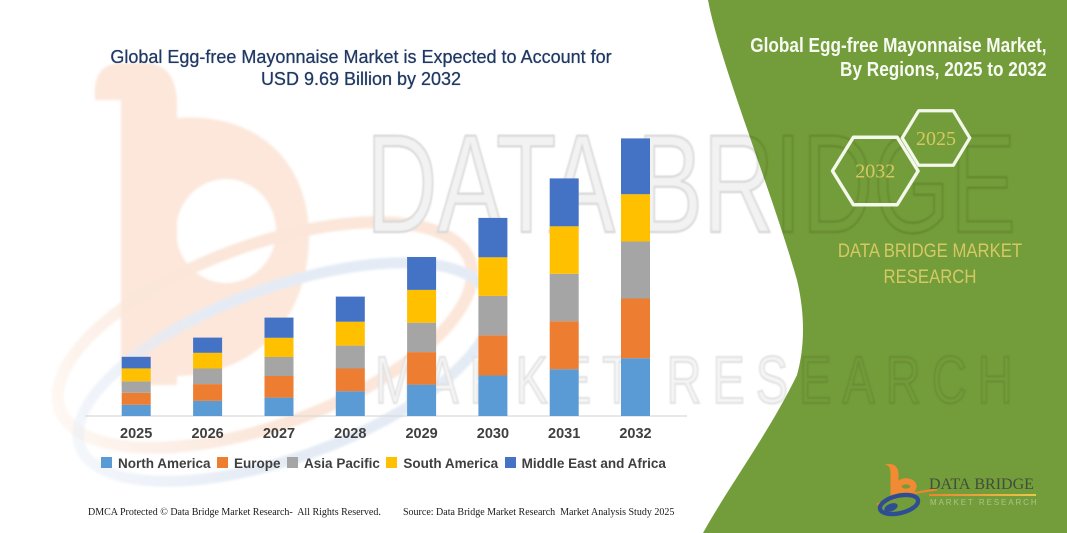  I want to click on svg-text: 2025, so click(936, 139).